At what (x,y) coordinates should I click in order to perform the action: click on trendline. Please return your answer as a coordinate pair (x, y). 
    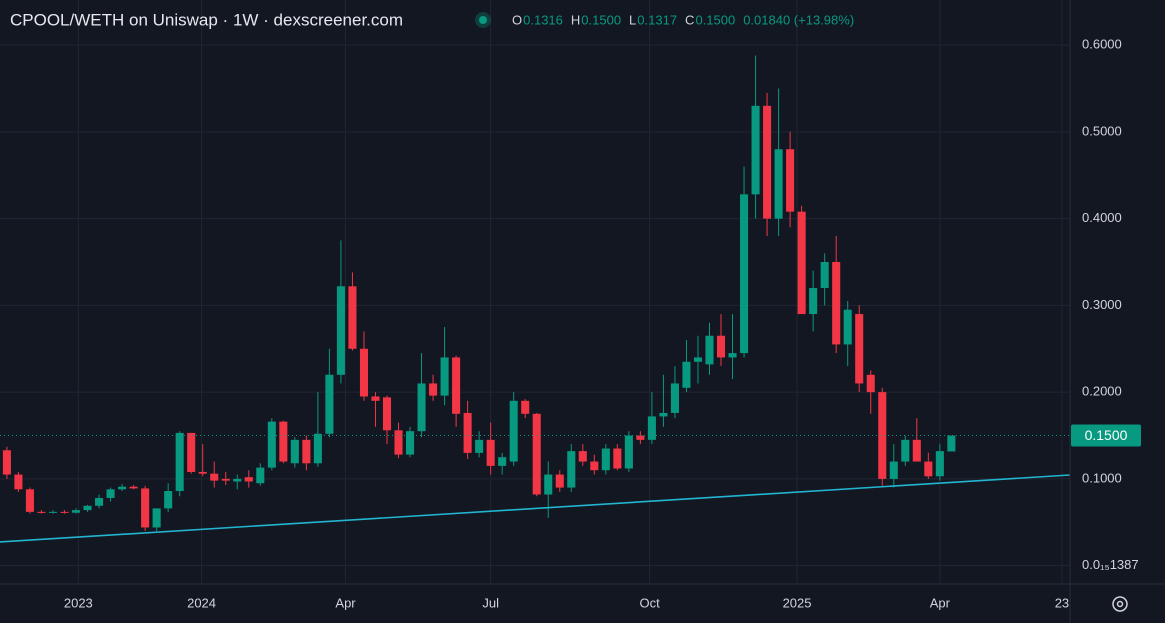
    Looking at the image, I should click on (535, 508).